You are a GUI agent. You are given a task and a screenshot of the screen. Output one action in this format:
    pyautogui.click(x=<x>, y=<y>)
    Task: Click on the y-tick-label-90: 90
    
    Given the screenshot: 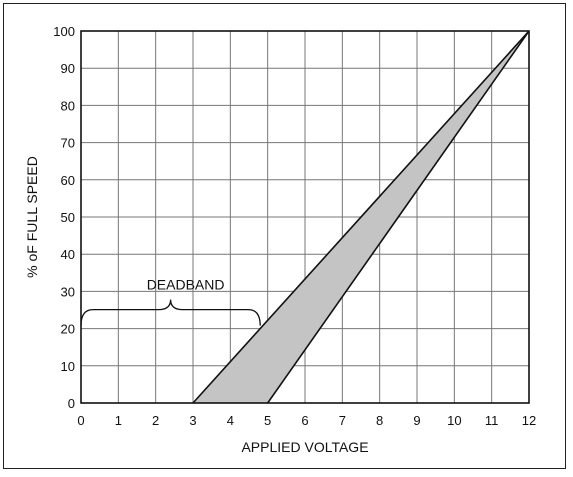 What is the action you would take?
    pyautogui.click(x=68, y=68)
    